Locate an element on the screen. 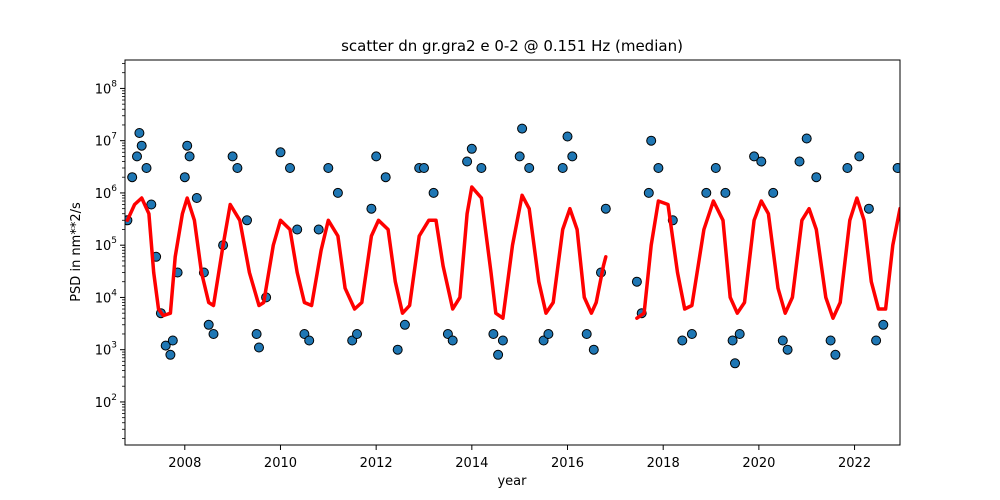  y-tick-label: 10² is located at coordinates (106, 402).